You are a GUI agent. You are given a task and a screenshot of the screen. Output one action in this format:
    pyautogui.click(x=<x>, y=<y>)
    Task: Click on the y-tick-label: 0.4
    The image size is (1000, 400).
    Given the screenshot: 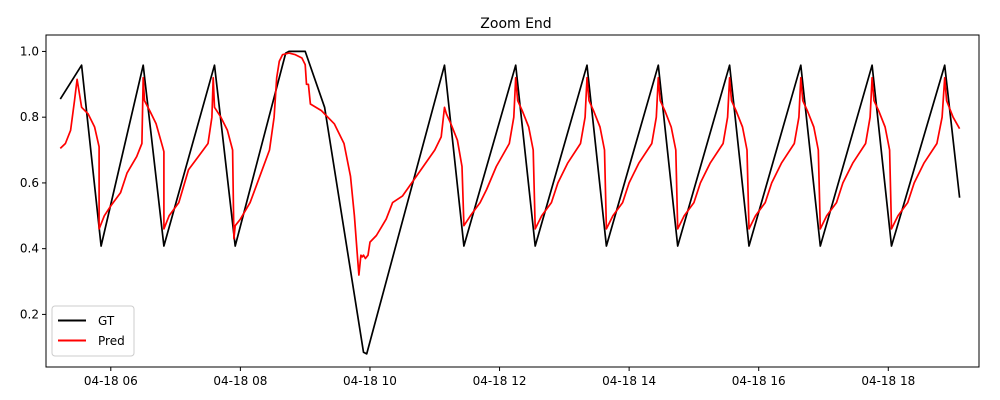 What is the action you would take?
    pyautogui.click(x=29, y=249)
    